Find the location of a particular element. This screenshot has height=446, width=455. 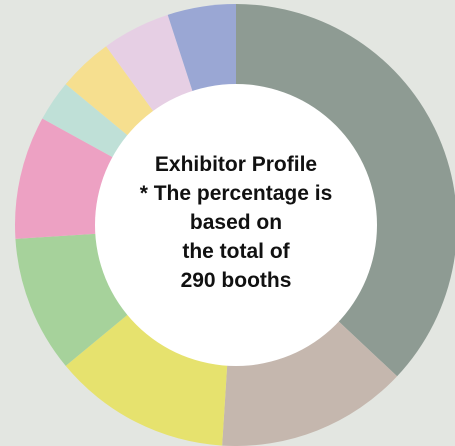

center-line-title: Exhibitor Profile is located at coordinates (236, 164).